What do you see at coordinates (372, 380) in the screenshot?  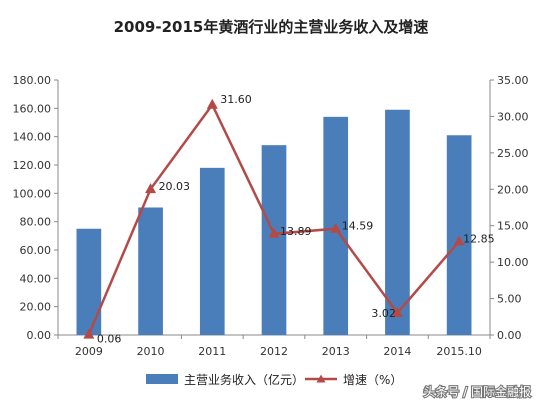 I see `legend-label-growth: 增速（%）` at bounding box center [372, 380].